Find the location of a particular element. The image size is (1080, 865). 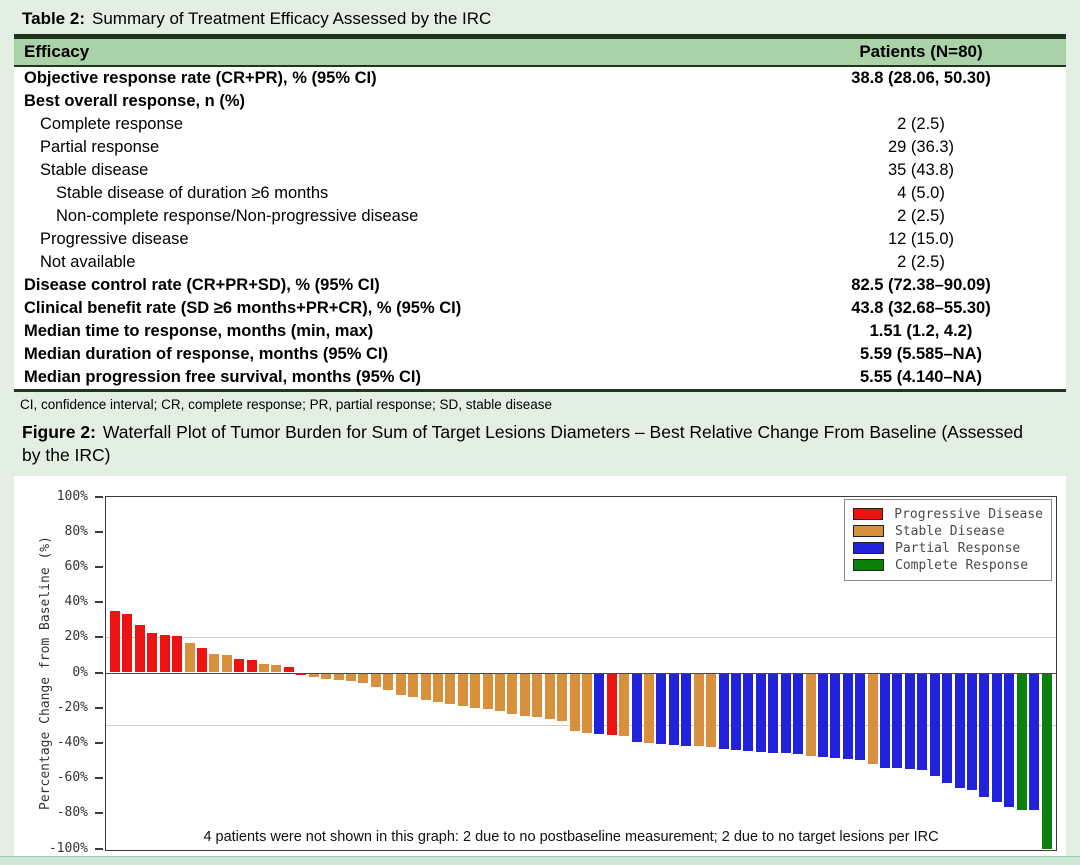

row-label: Progressive disease is located at coordinates (114, 239).